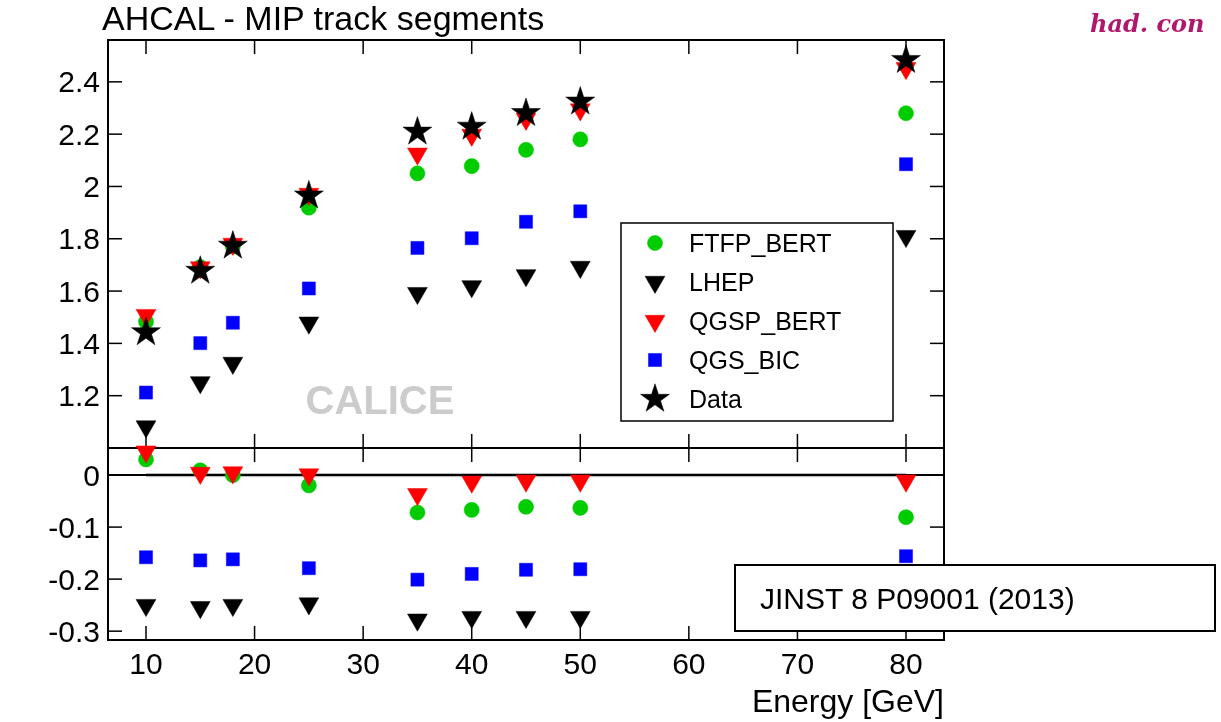 The height and width of the screenshot is (722, 1221). Describe the element at coordinates (79, 343) in the screenshot. I see `y-tick-label: 1.4` at that location.